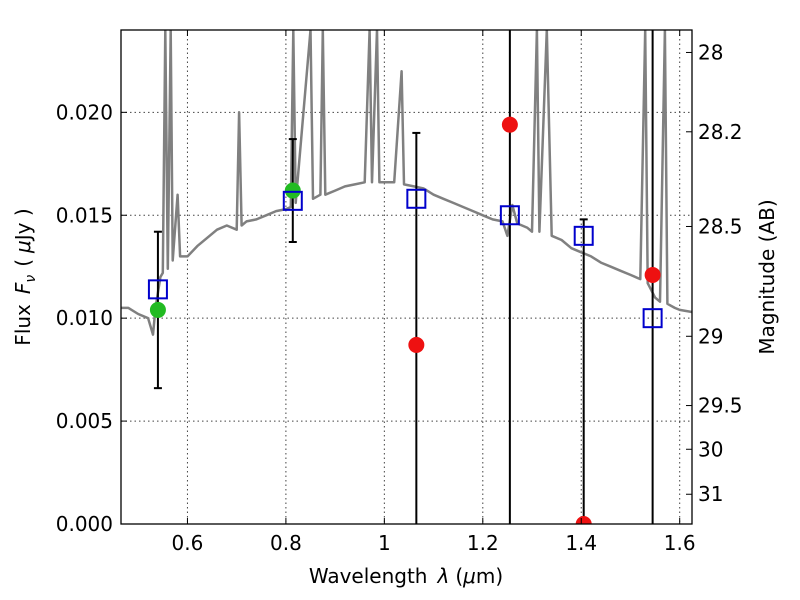  I want to click on x-axis-label-unit-rest: m), so click(489, 576).